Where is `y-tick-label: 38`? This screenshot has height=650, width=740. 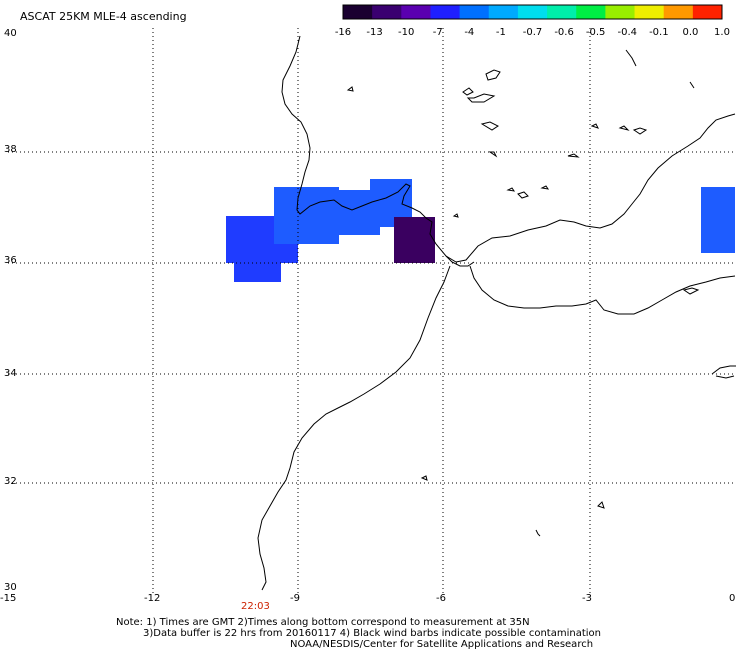 y-tick-label: 38 is located at coordinates (10, 149).